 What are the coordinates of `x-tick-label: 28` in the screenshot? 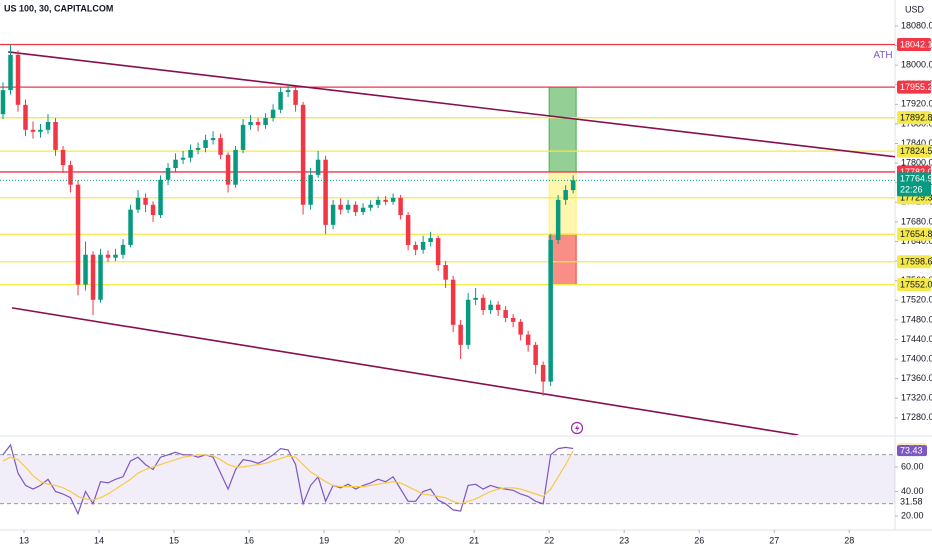 It's located at (849, 540).